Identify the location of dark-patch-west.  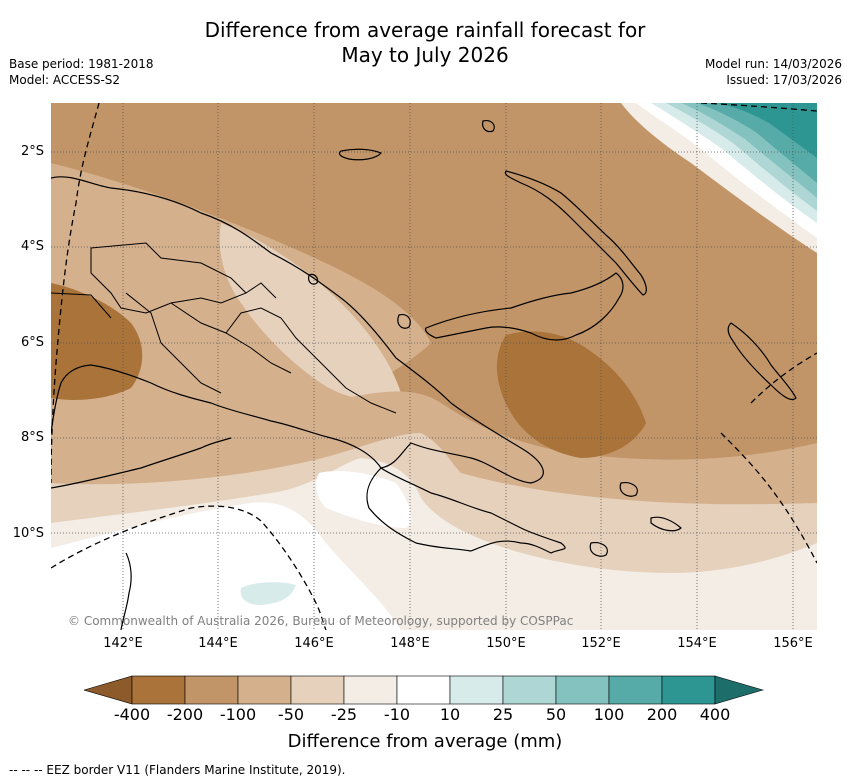
(97, 341).